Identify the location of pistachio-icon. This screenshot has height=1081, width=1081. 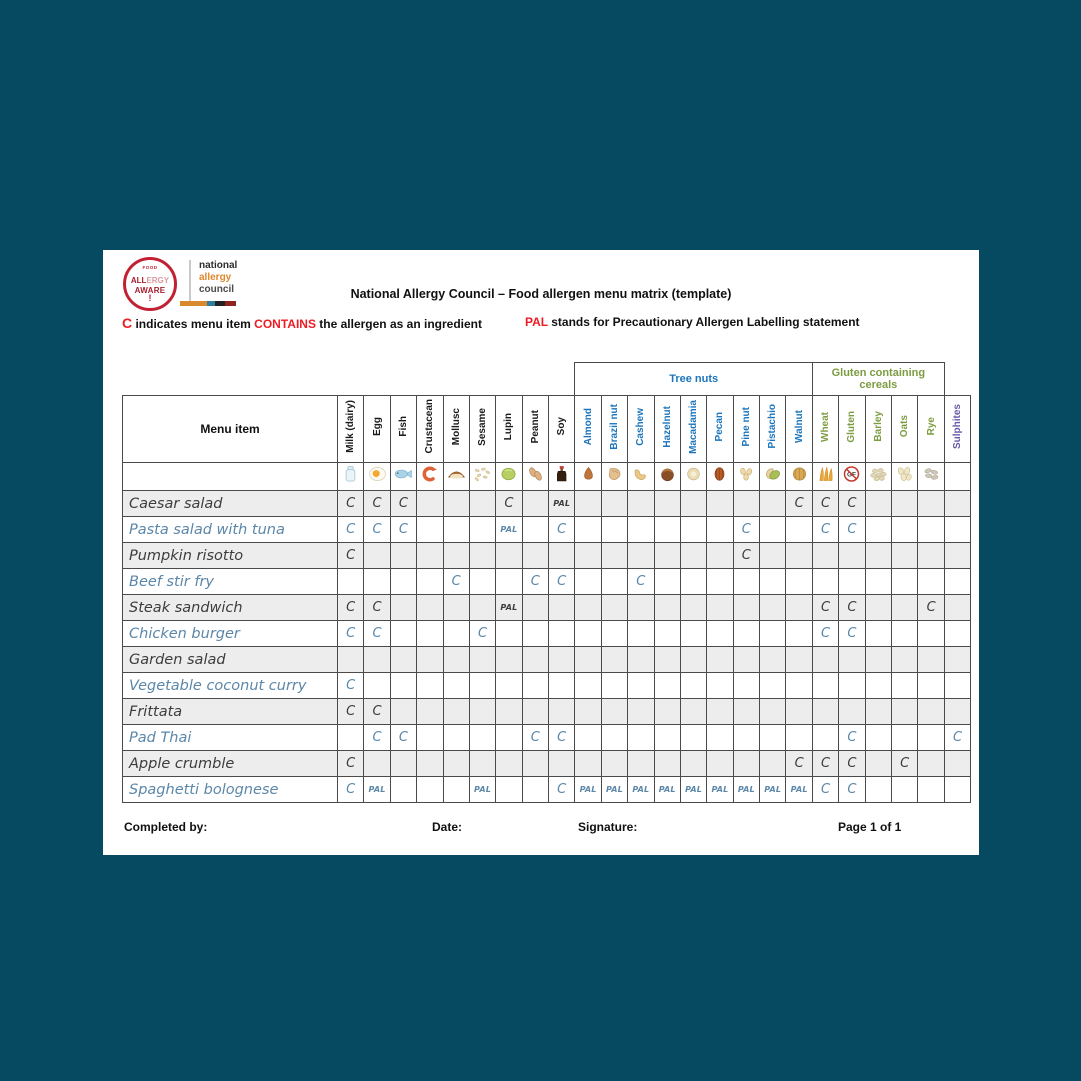
(772, 477).